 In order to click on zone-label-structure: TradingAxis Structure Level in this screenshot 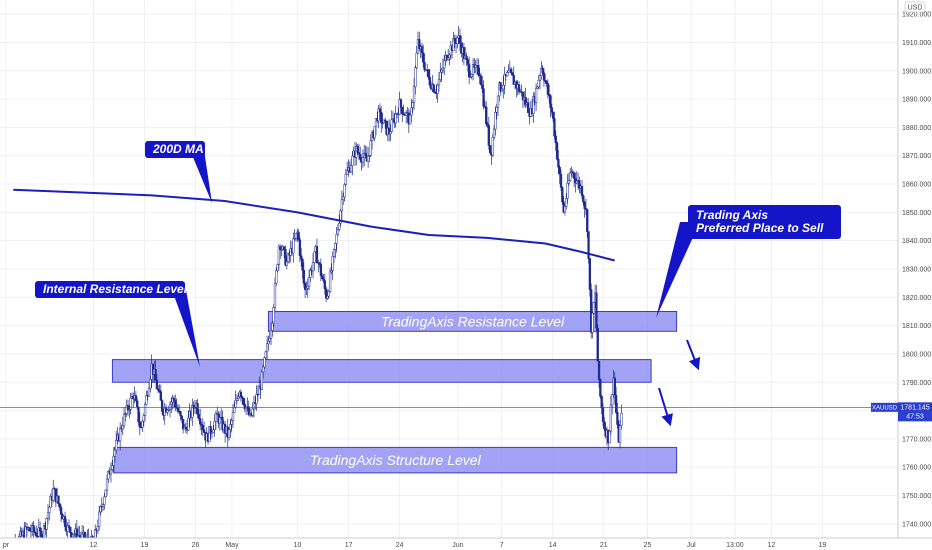, I will do `click(396, 460)`.